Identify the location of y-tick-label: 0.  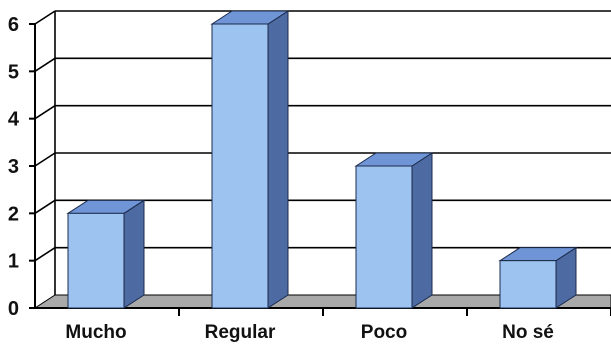
(13, 309).